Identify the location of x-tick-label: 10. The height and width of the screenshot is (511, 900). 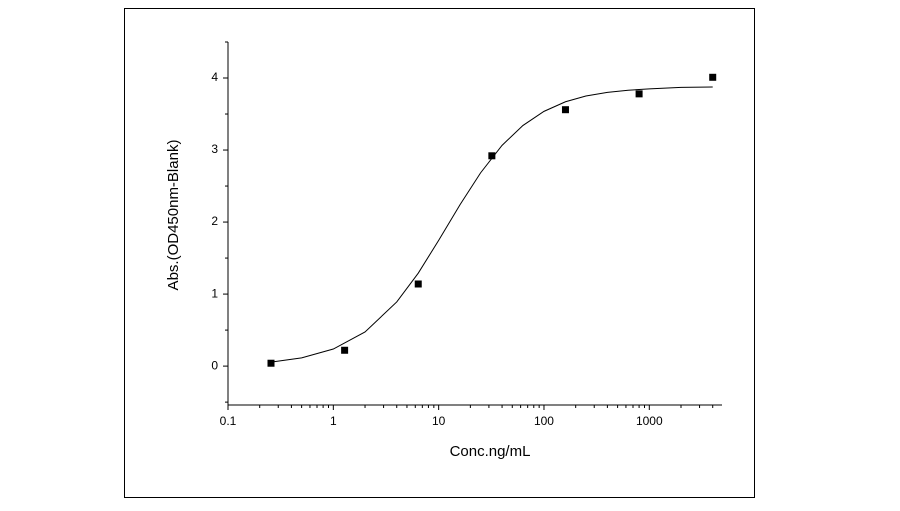
(439, 421).